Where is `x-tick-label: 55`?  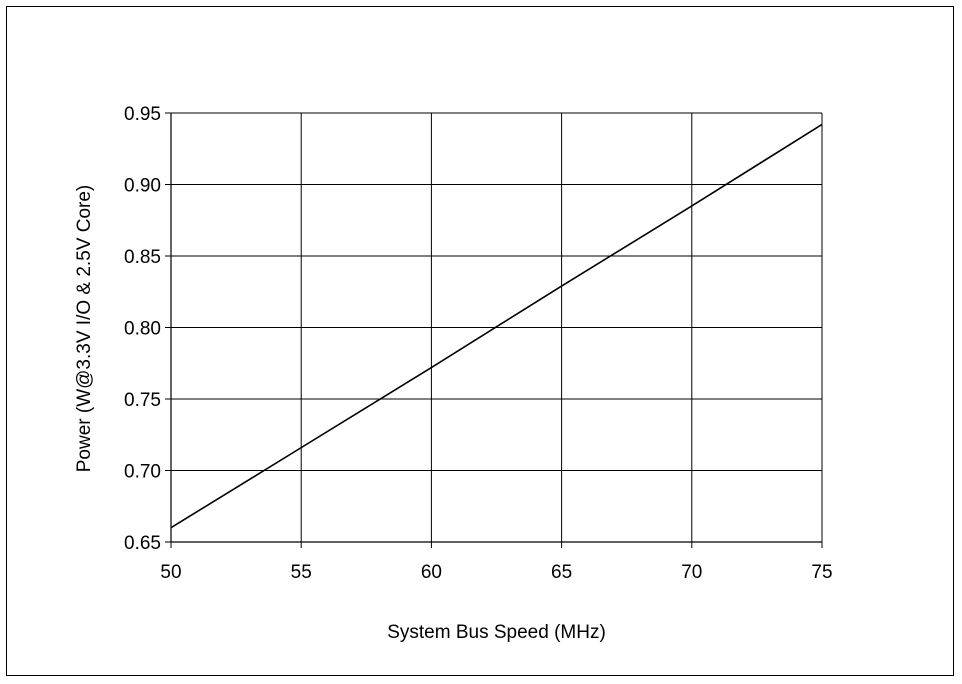 x-tick-label: 55 is located at coordinates (301, 572).